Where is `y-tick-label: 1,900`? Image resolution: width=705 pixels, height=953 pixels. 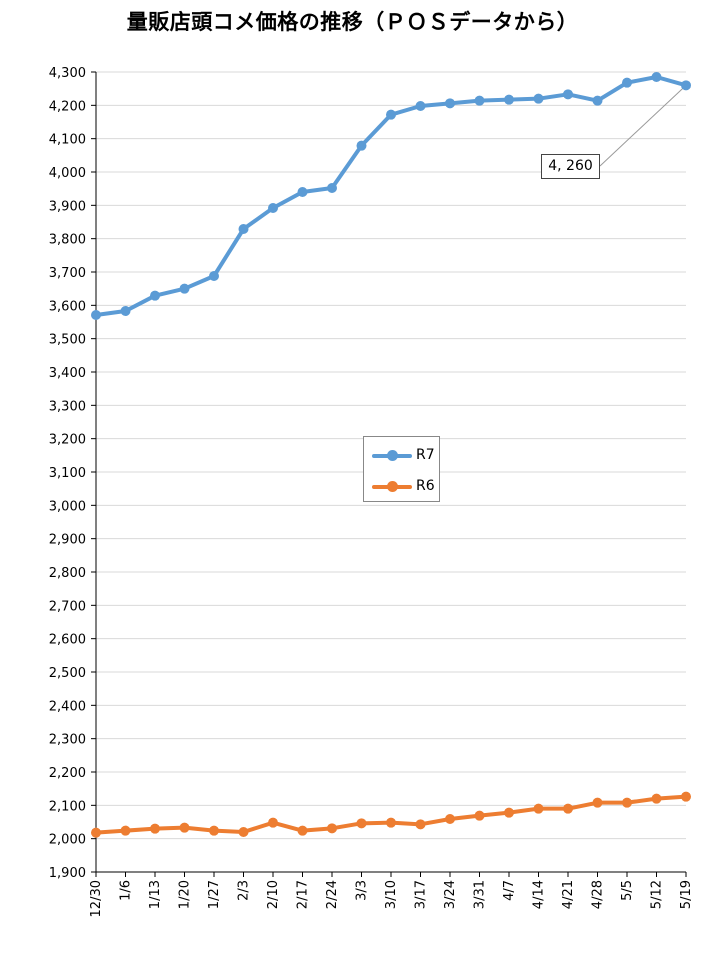
y-tick-label: 1,900 is located at coordinates (67, 873).